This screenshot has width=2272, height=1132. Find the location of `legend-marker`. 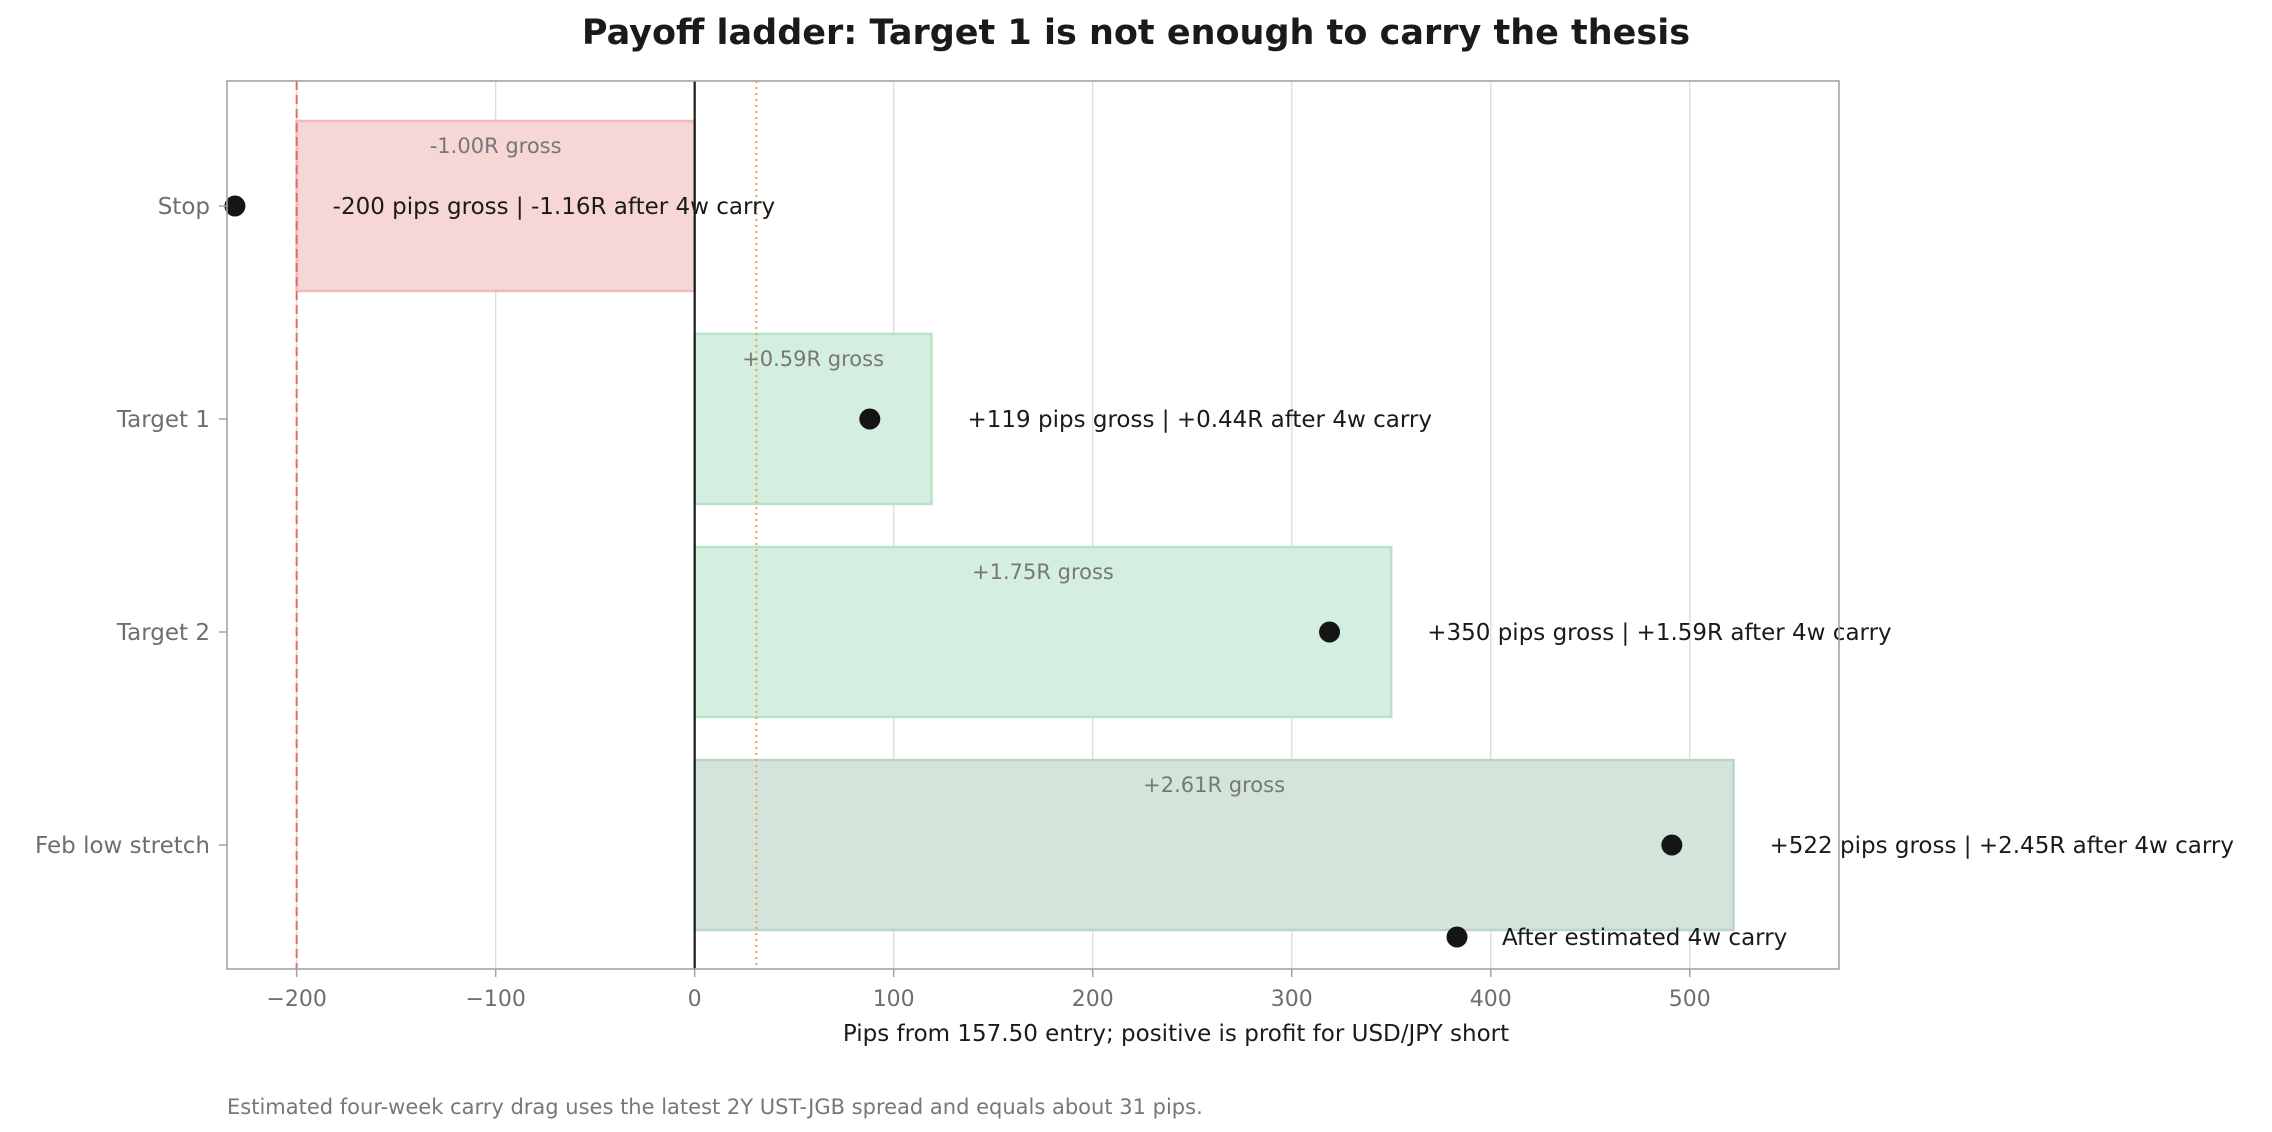

legend-marker is located at coordinates (1457, 937).